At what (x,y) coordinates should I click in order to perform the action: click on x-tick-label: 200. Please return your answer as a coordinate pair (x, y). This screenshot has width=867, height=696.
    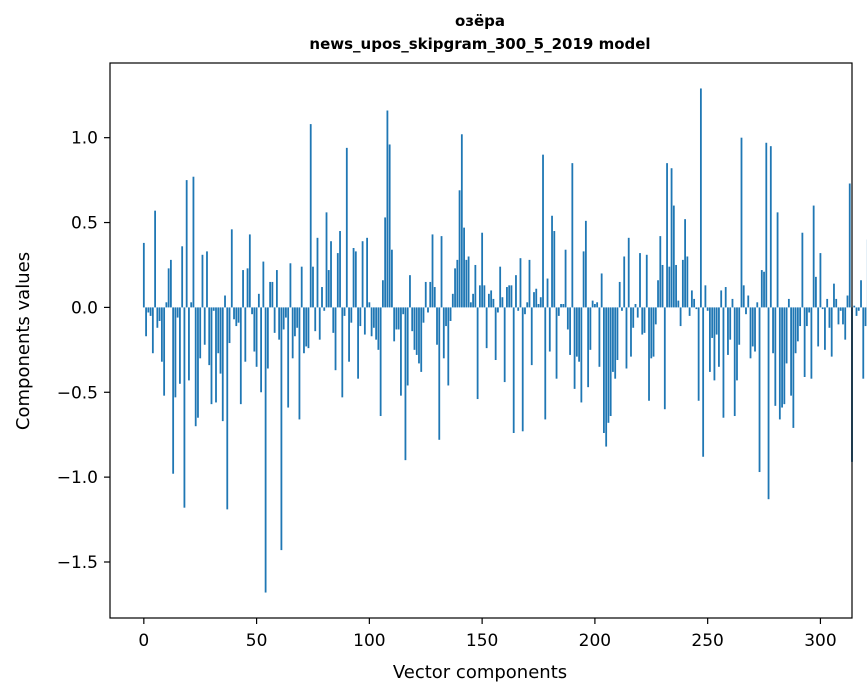
    Looking at the image, I should click on (595, 641).